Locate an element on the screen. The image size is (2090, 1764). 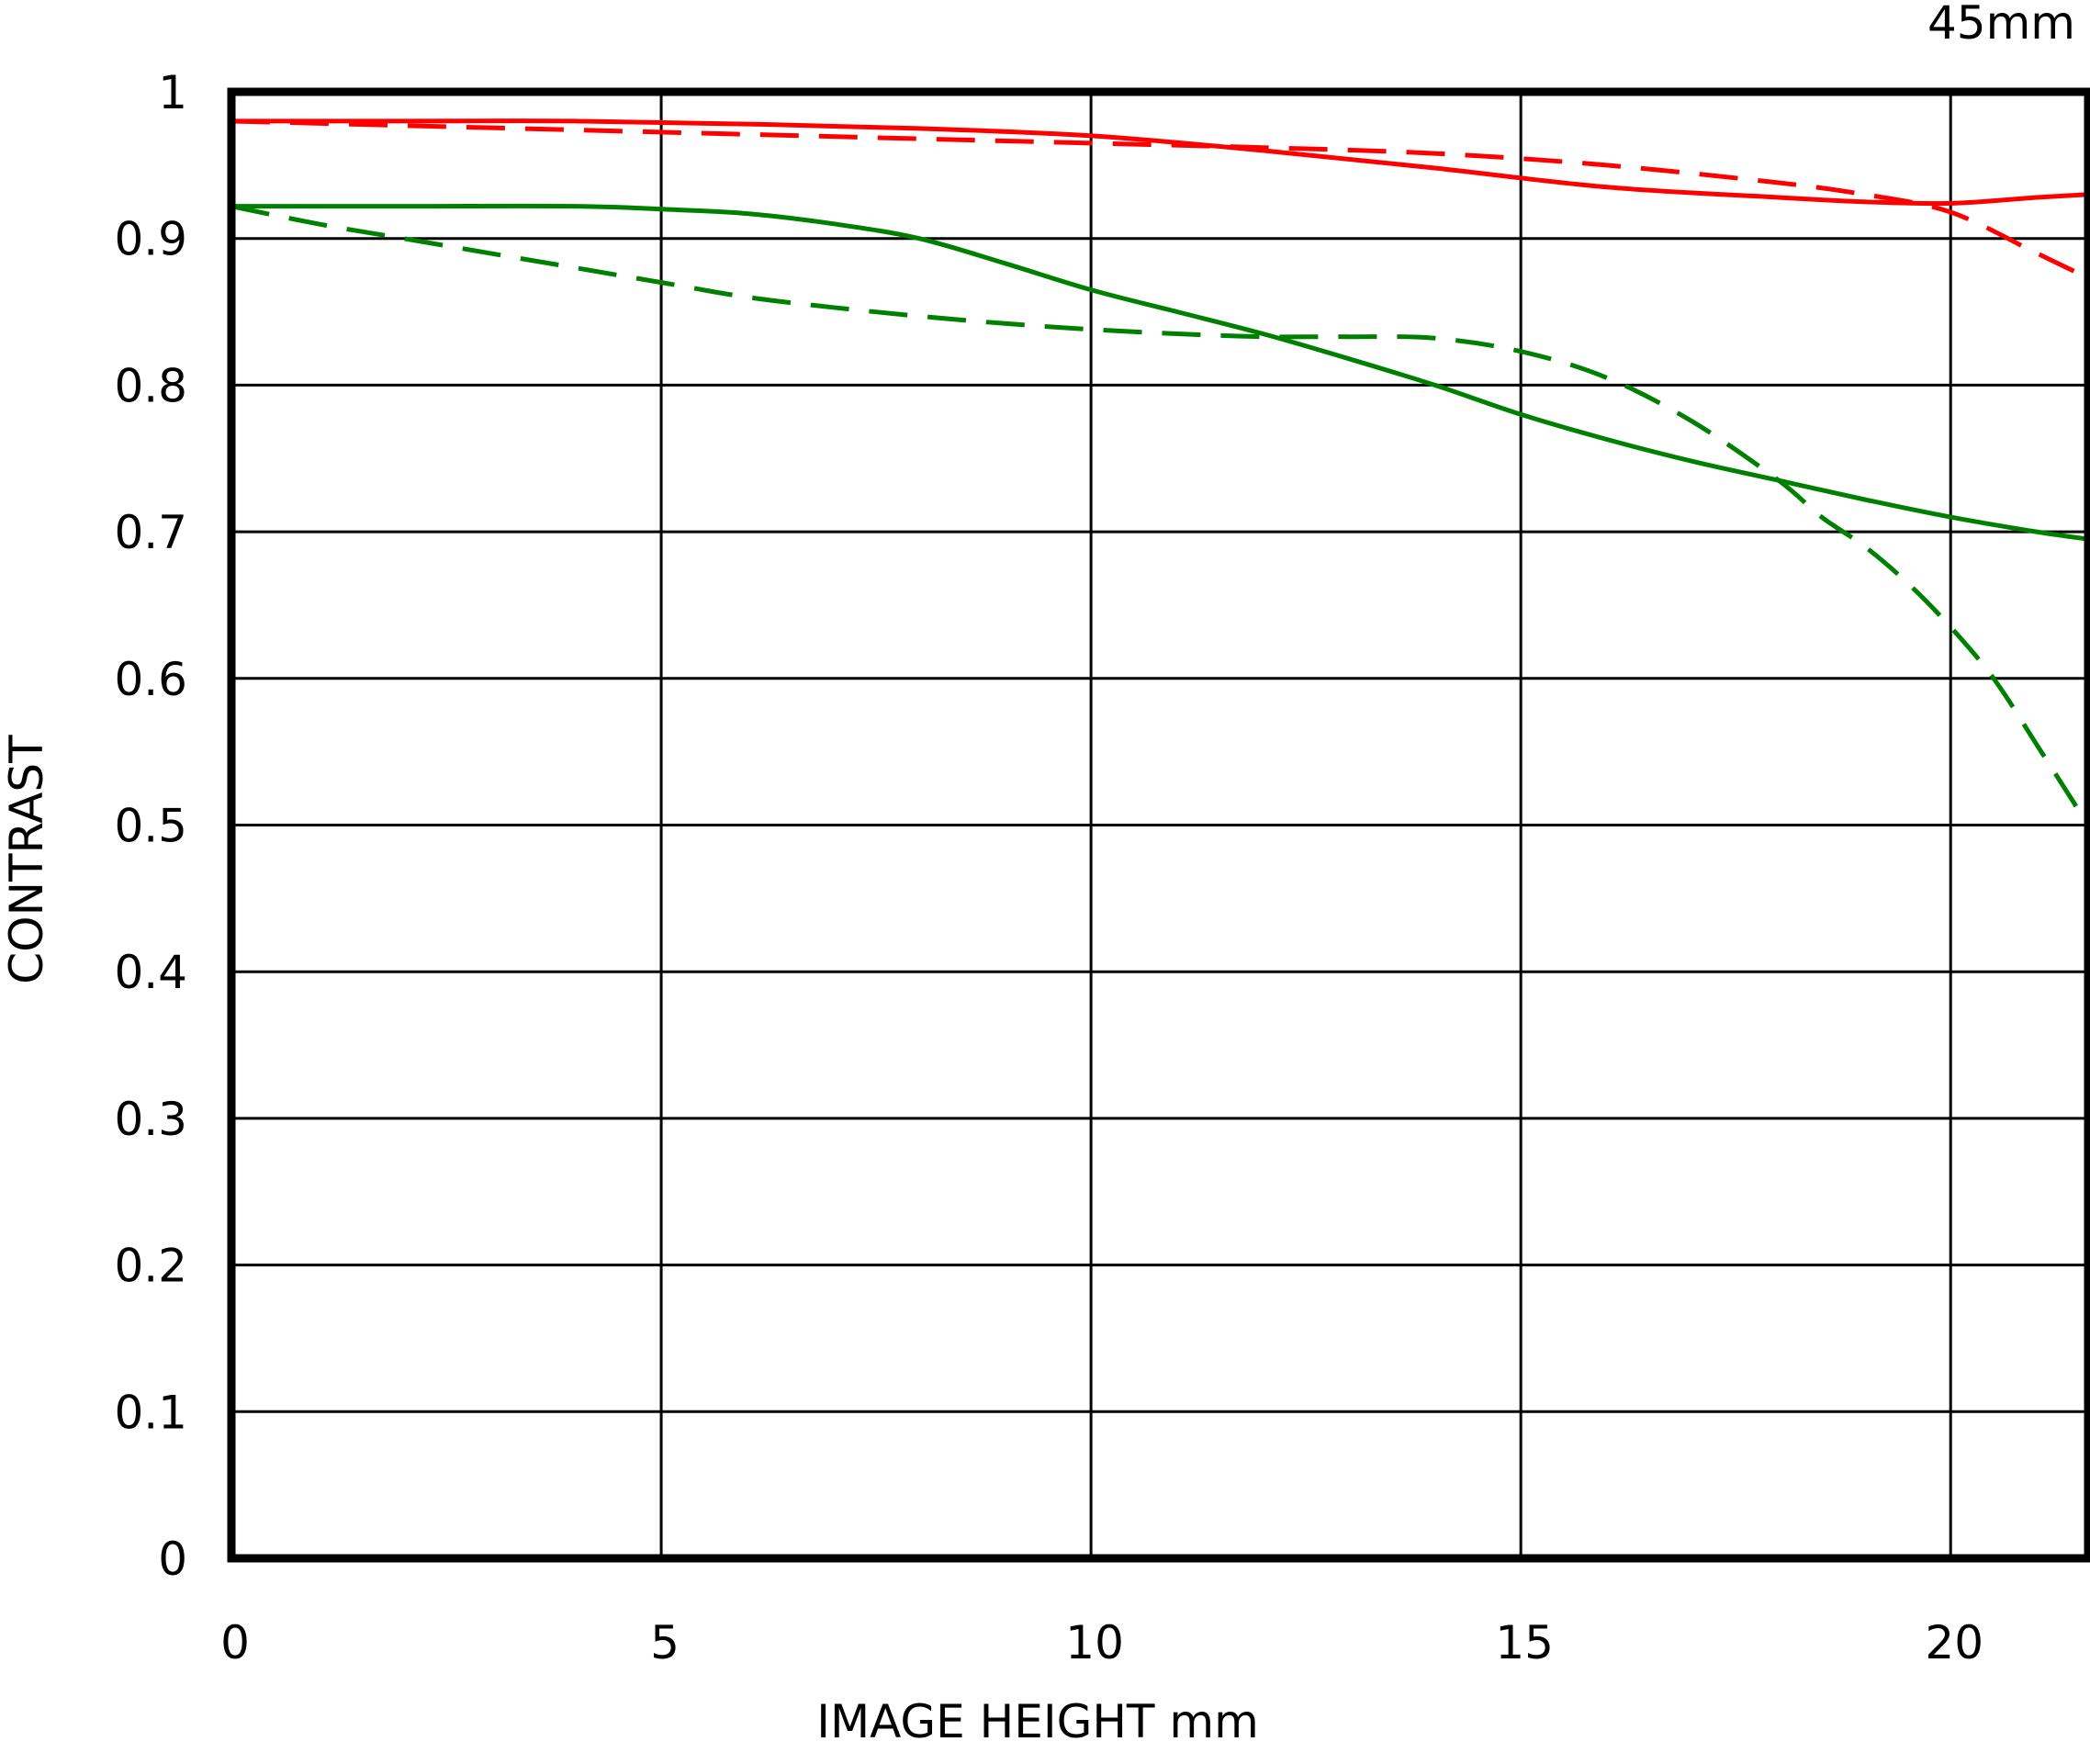
x-tick-label: 15 is located at coordinates (1524, 1642).